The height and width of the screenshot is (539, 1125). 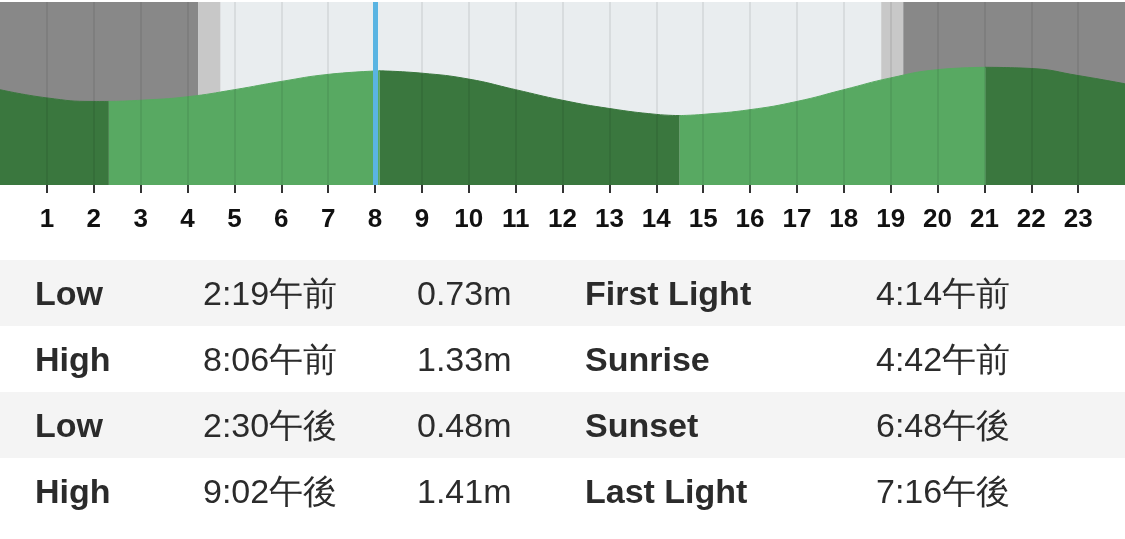 I want to click on x-tick-label: 4, so click(x=188, y=218).